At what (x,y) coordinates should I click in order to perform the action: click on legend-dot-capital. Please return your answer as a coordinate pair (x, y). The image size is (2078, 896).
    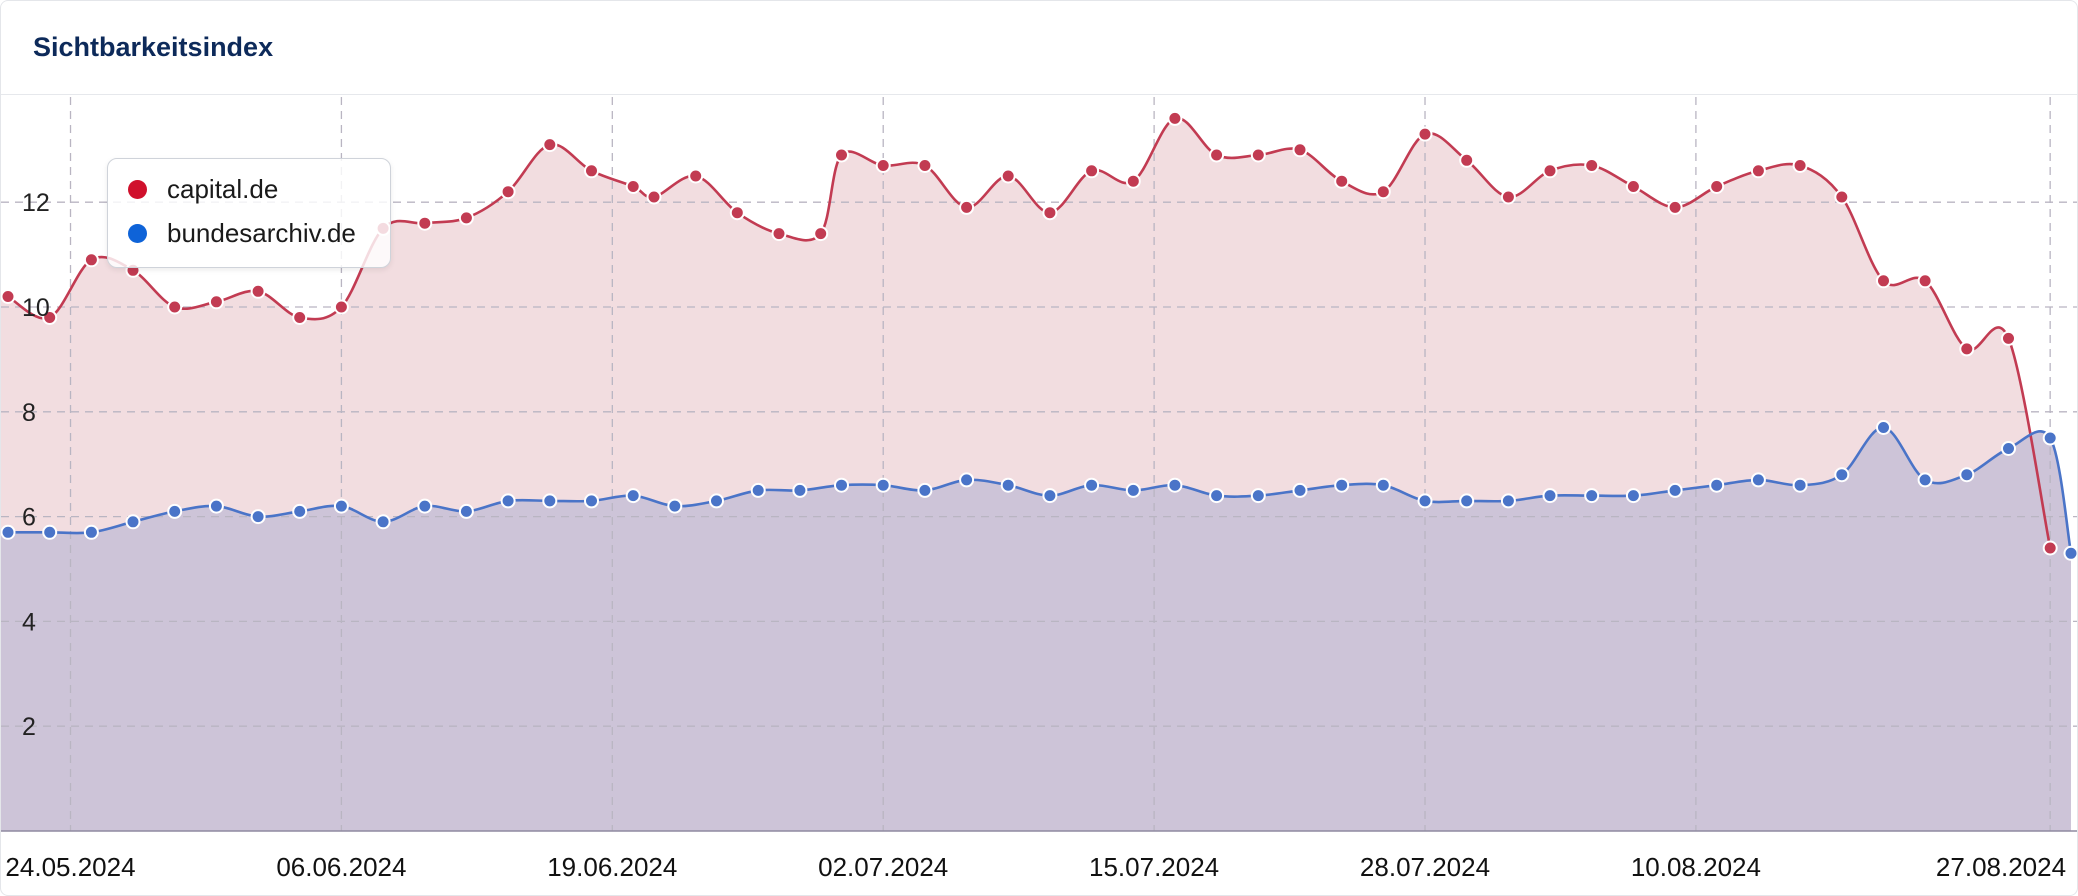
    Looking at the image, I should click on (137, 189).